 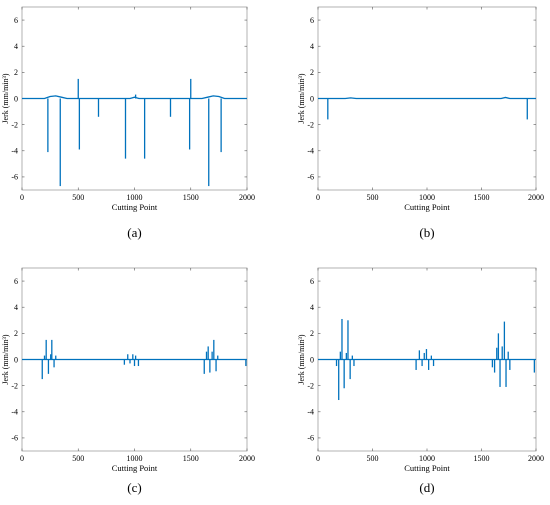 What do you see at coordinates (134, 487) in the screenshot?
I see `panel-label: (c)` at bounding box center [134, 487].